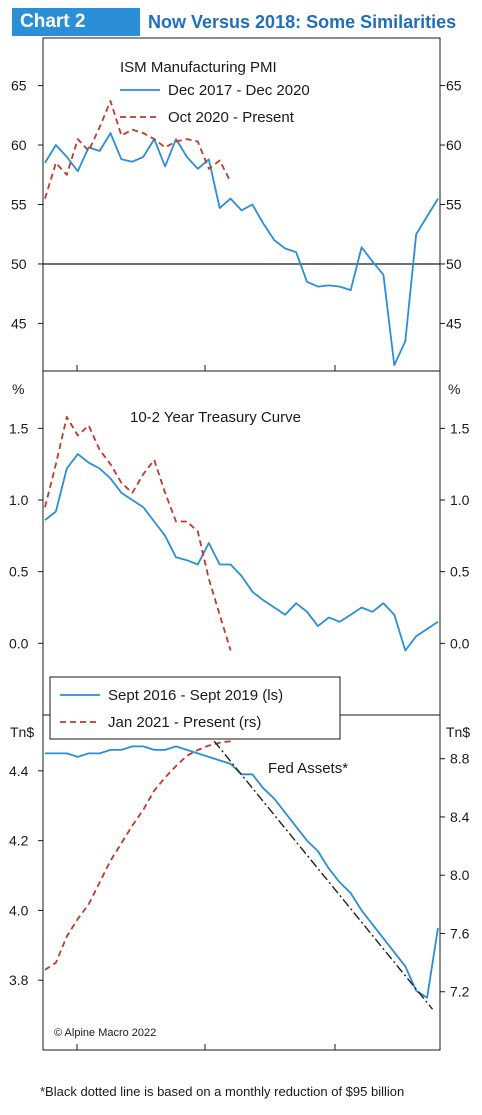 Image resolution: width=482 pixels, height=1115 pixels. I want to click on pmi-right-tick-label-1: 50, so click(454, 264).